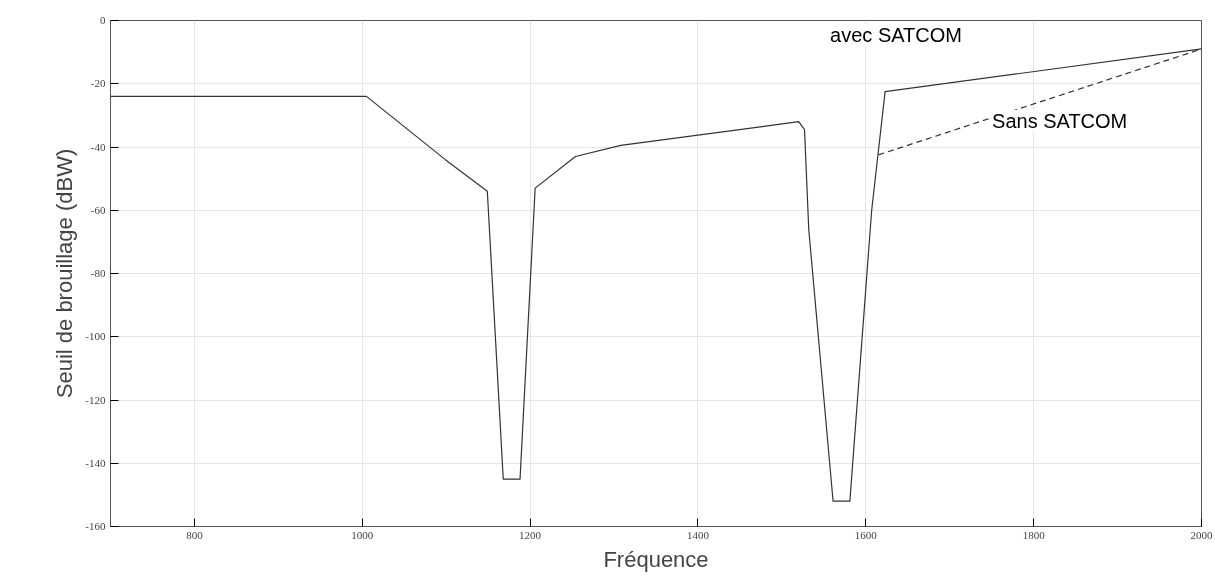  What do you see at coordinates (1060, 120) in the screenshot?
I see `series-label: Sans SATCOM` at bounding box center [1060, 120].